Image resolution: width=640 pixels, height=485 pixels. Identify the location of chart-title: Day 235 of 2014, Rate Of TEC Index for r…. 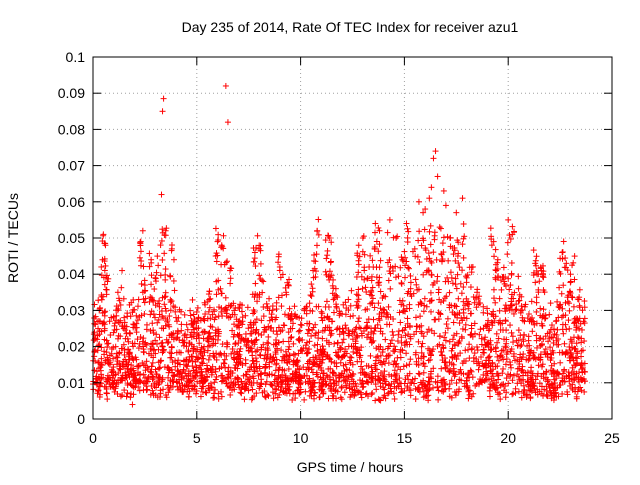
(350, 27).